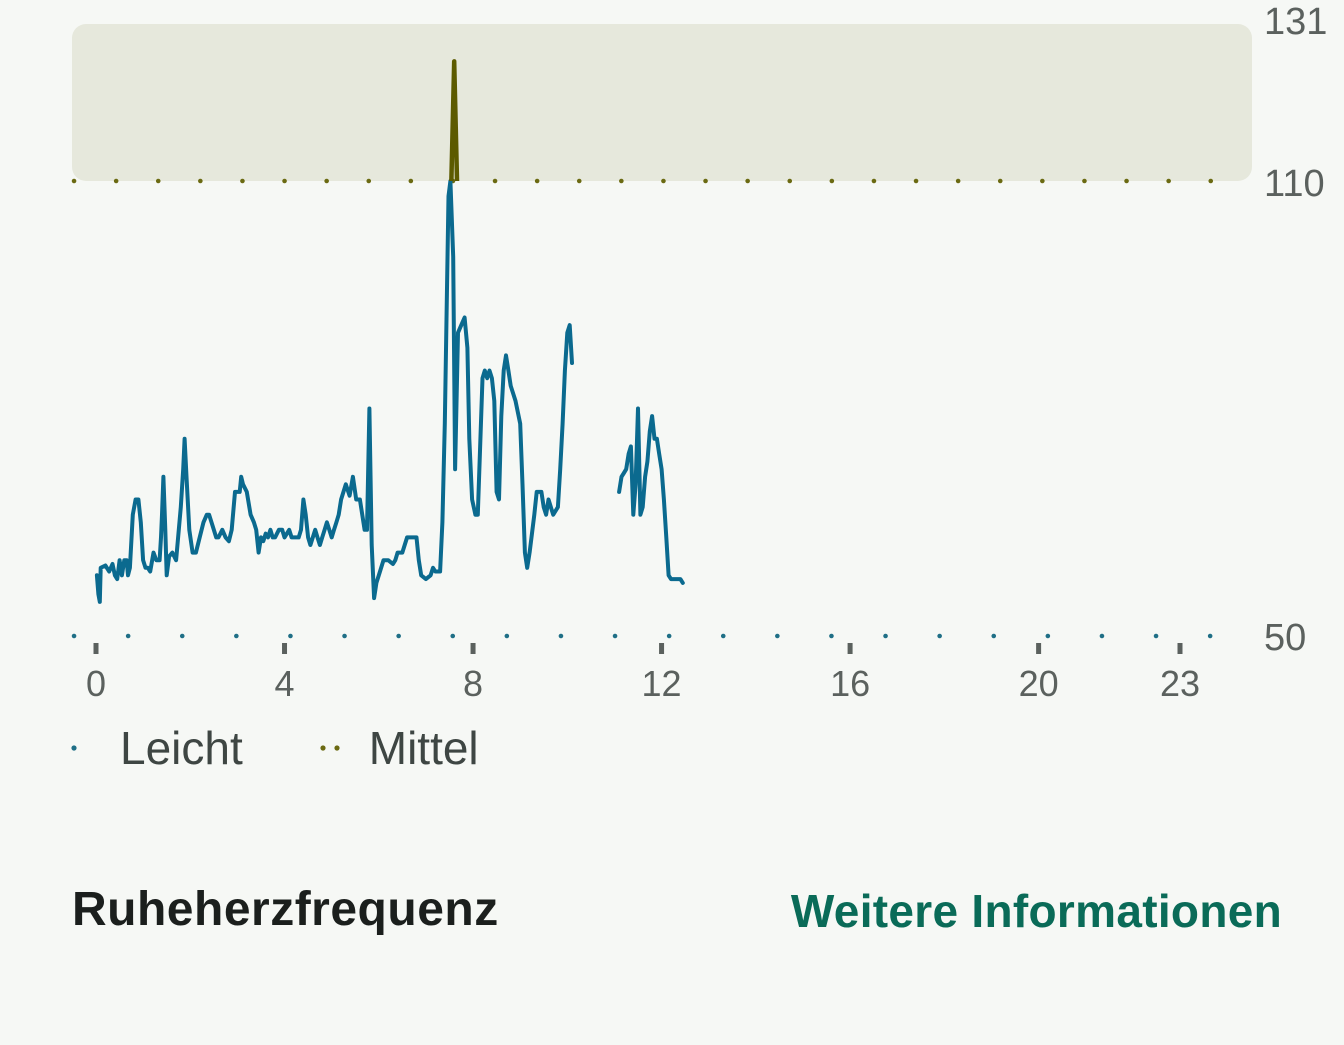 The height and width of the screenshot is (1045, 1344). What do you see at coordinates (662, 102) in the screenshot?
I see `zone-band-mittel` at bounding box center [662, 102].